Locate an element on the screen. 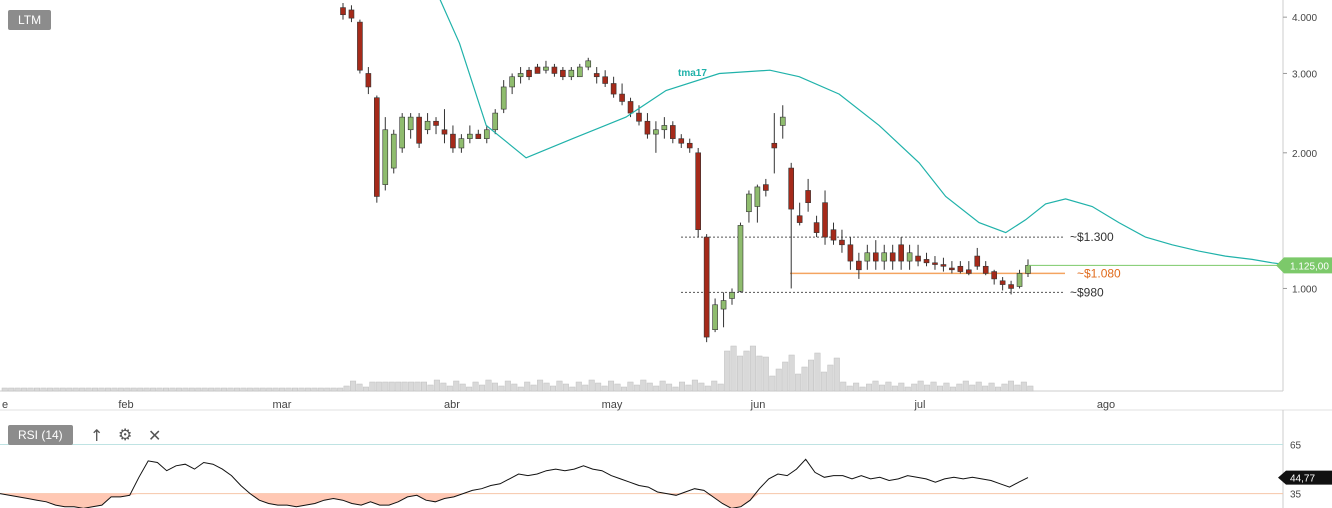 The image size is (1332, 508). month-label: ago is located at coordinates (1106, 405).